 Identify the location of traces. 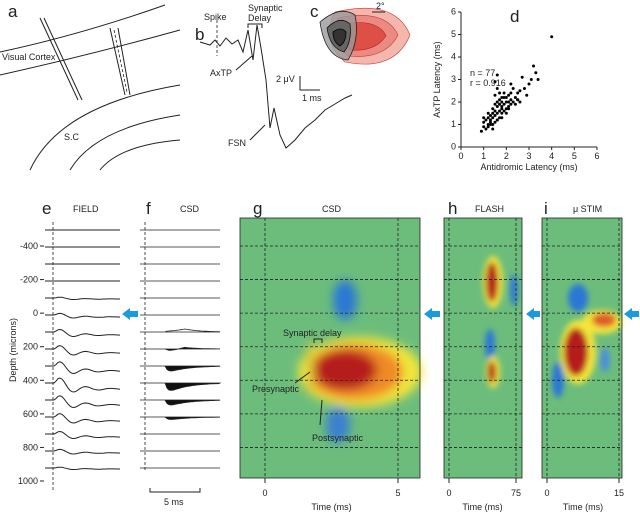
(133, 356).